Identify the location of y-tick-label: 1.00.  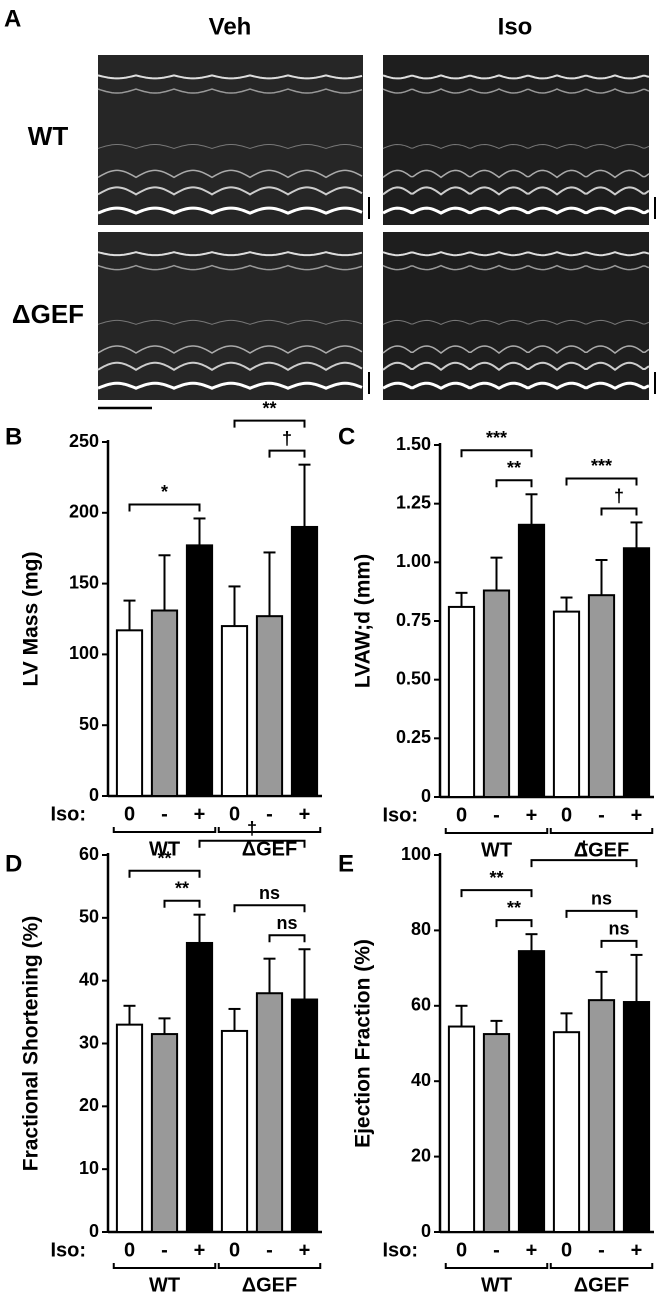
(413, 561).